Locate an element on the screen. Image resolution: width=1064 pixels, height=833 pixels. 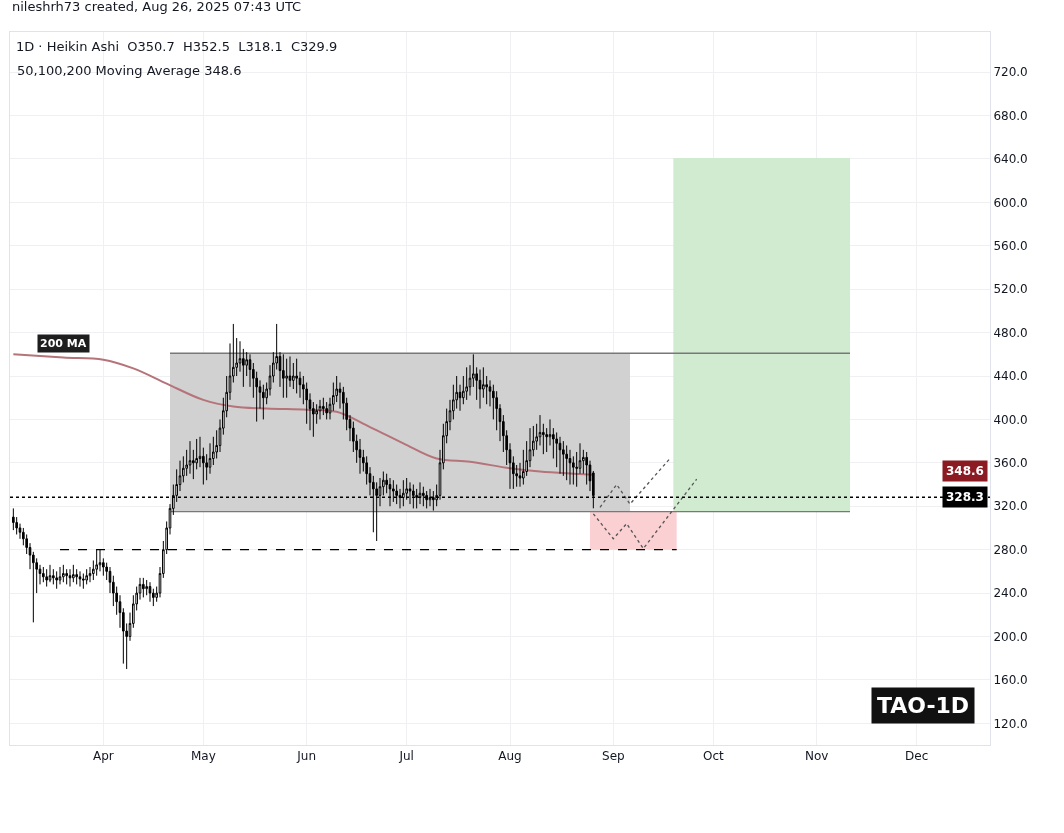
y-tick-label: 640.0 is located at coordinates (1010, 159).